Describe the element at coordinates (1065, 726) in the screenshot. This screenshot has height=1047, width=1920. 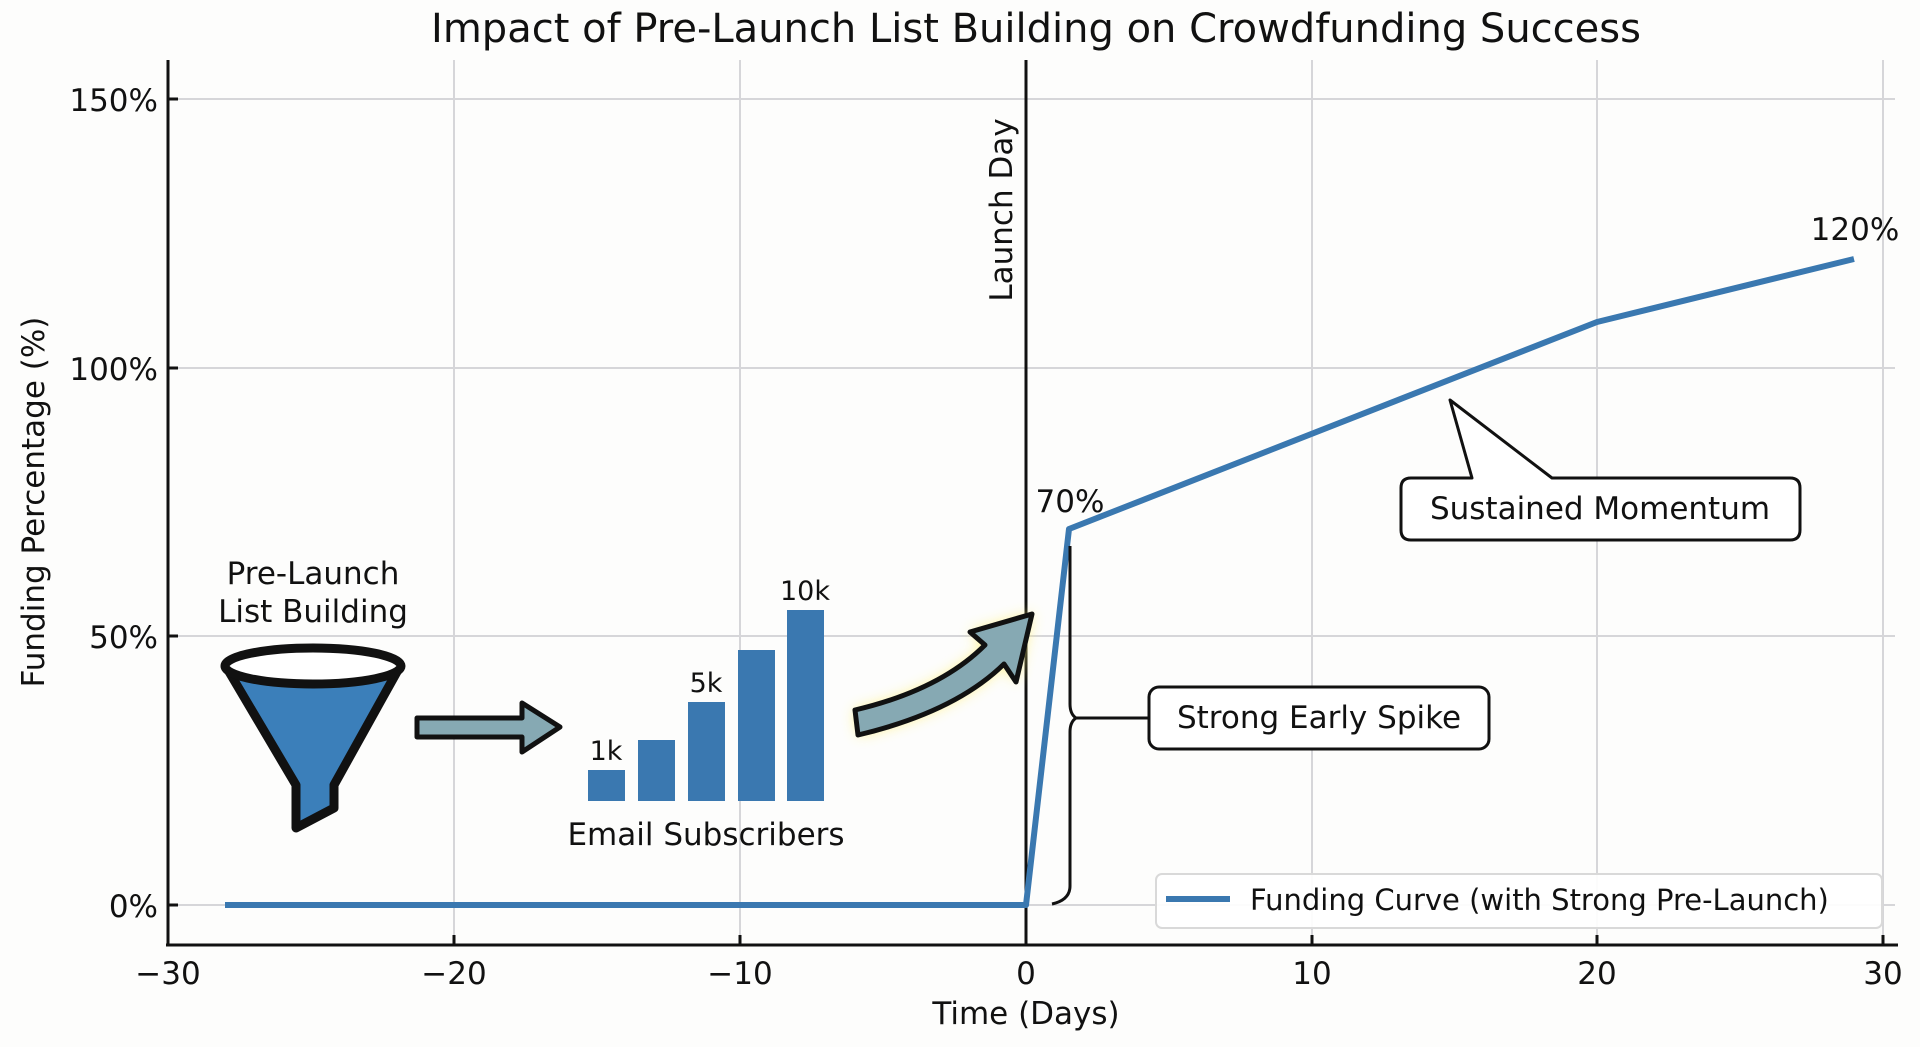
I see `spike-brace` at that location.